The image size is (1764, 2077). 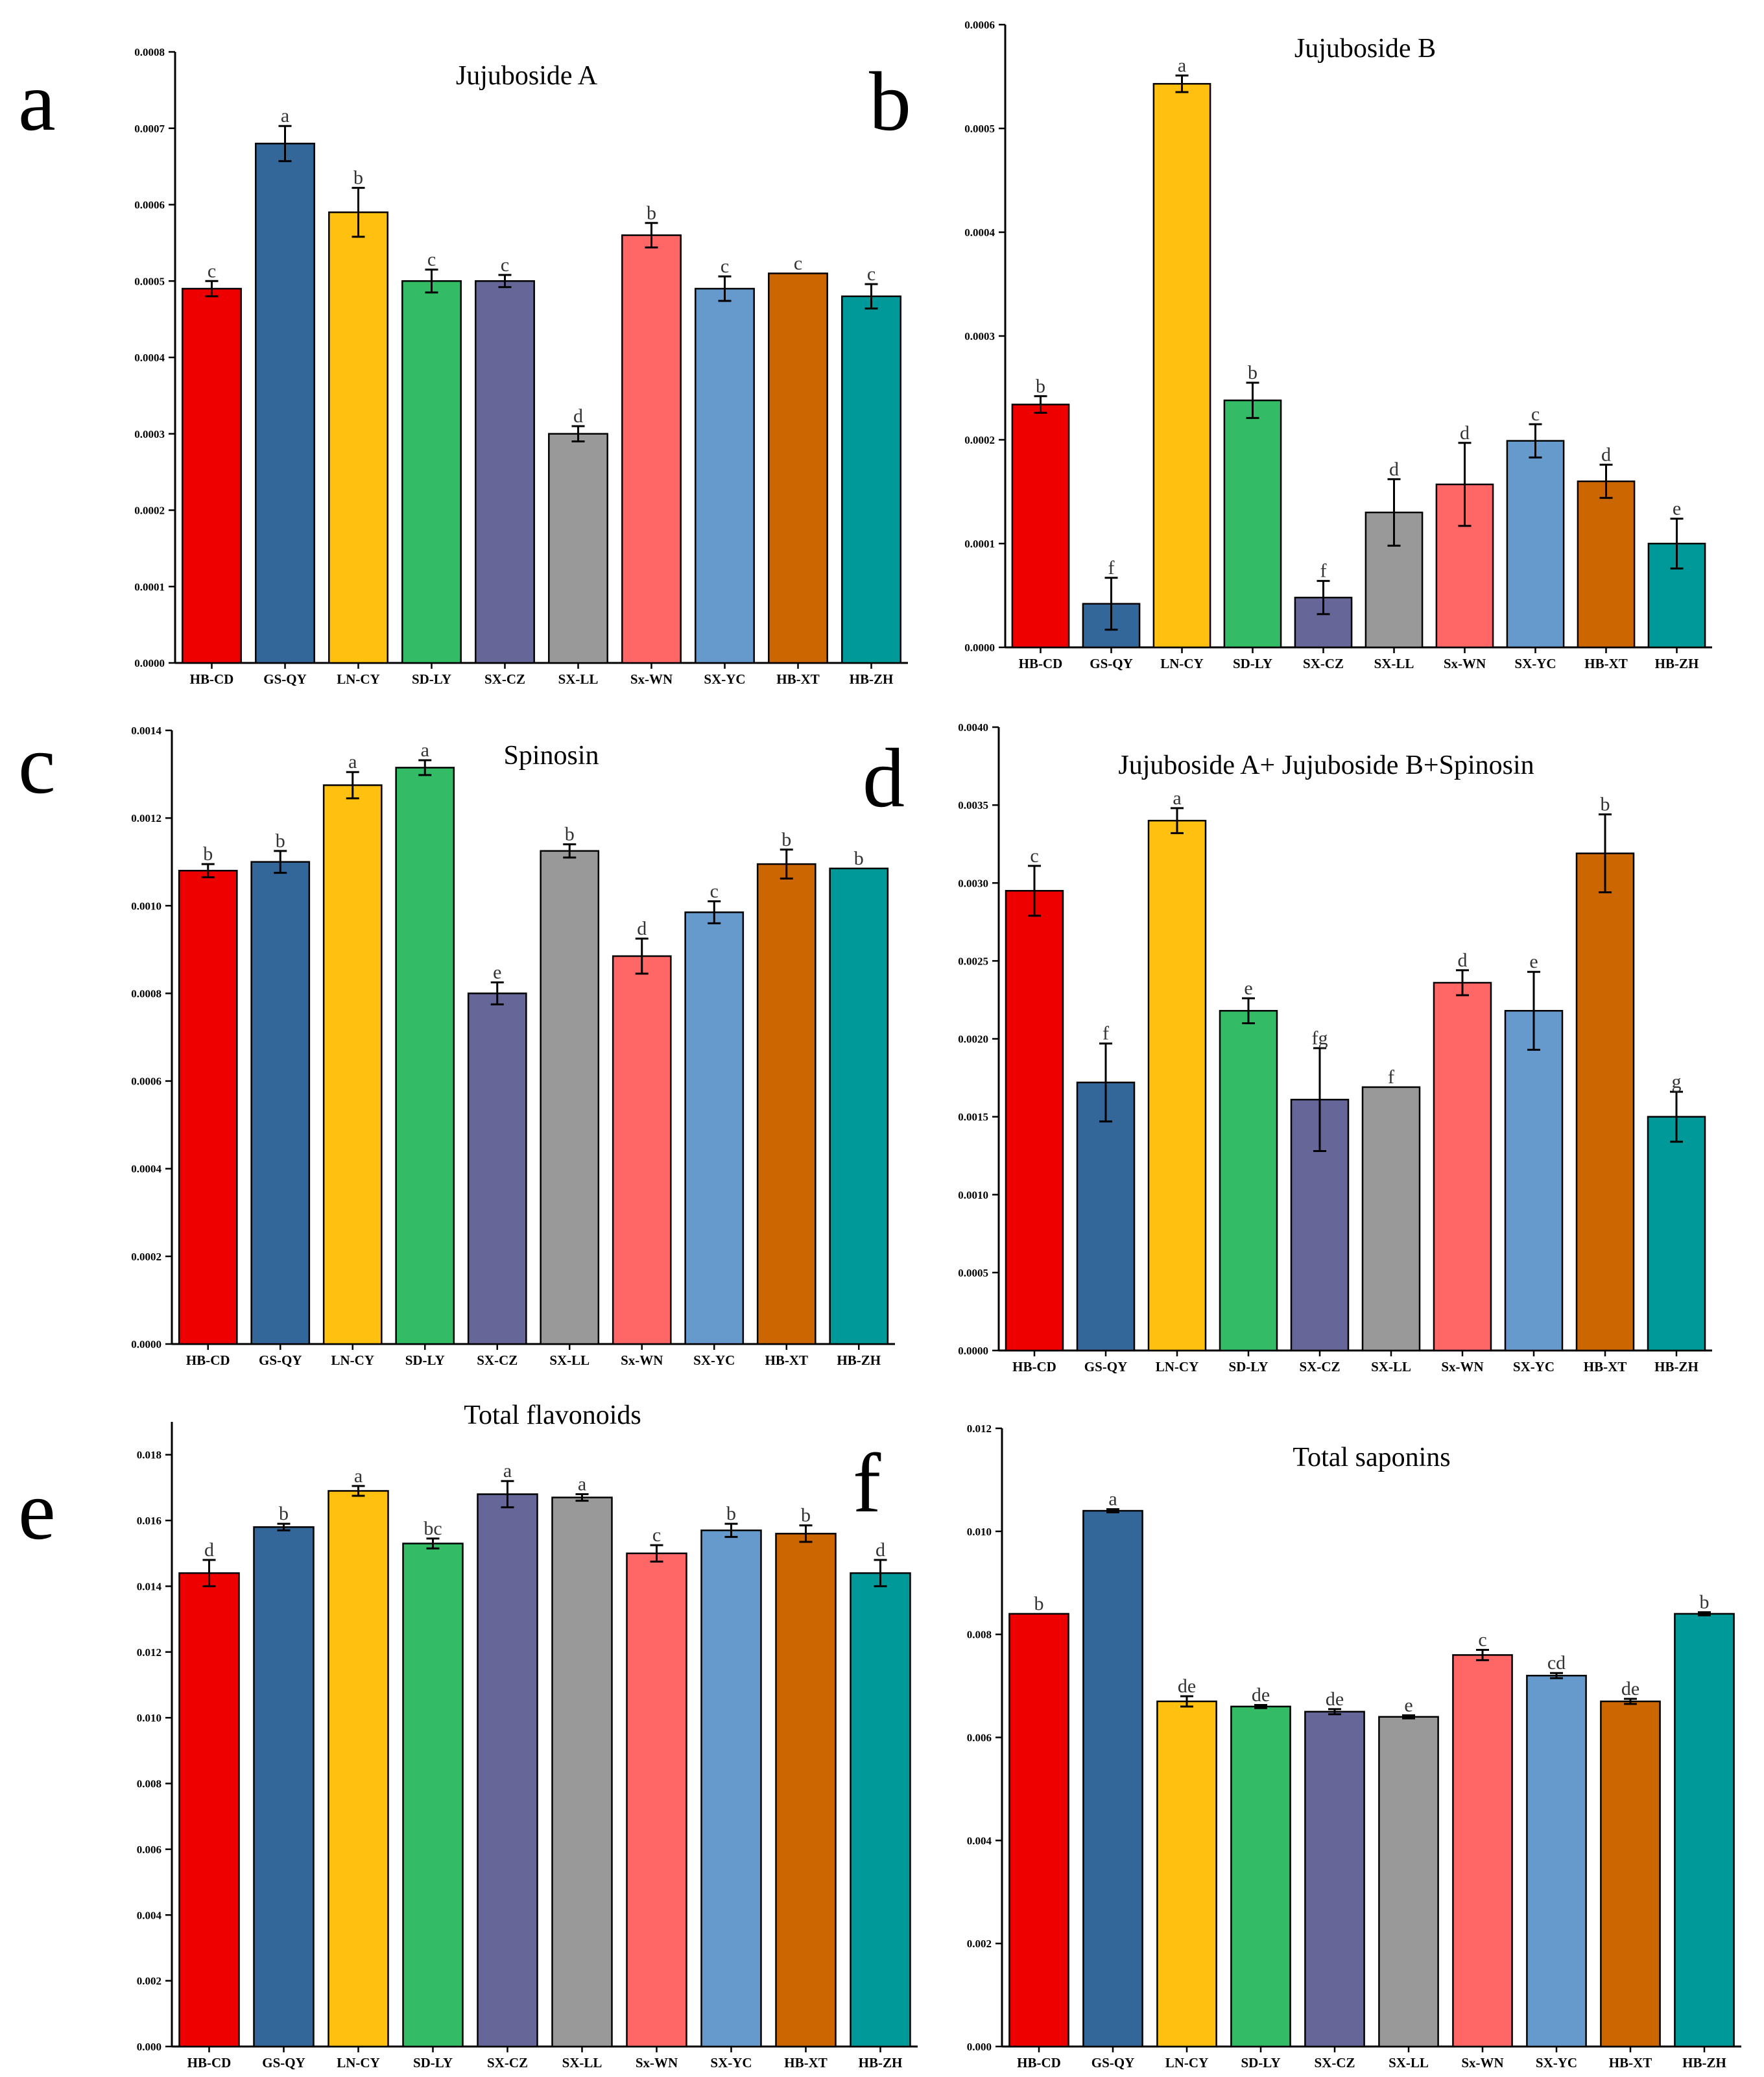 What do you see at coordinates (149, 1586) in the screenshot?
I see `y-tick-label: 0.014` at bounding box center [149, 1586].